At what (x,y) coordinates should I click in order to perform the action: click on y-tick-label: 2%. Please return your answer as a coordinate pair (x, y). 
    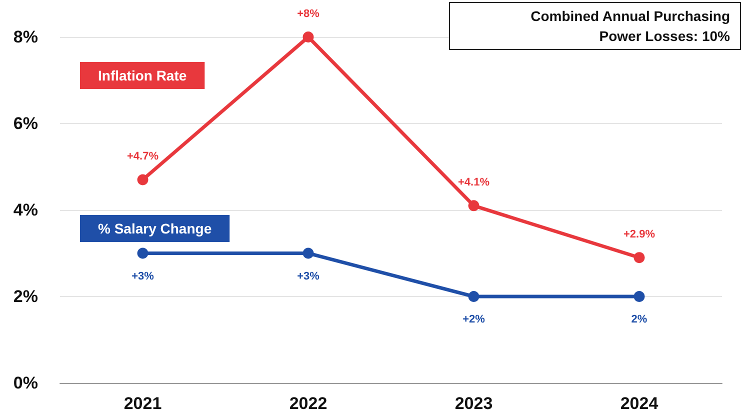
    Looking at the image, I should click on (25, 296).